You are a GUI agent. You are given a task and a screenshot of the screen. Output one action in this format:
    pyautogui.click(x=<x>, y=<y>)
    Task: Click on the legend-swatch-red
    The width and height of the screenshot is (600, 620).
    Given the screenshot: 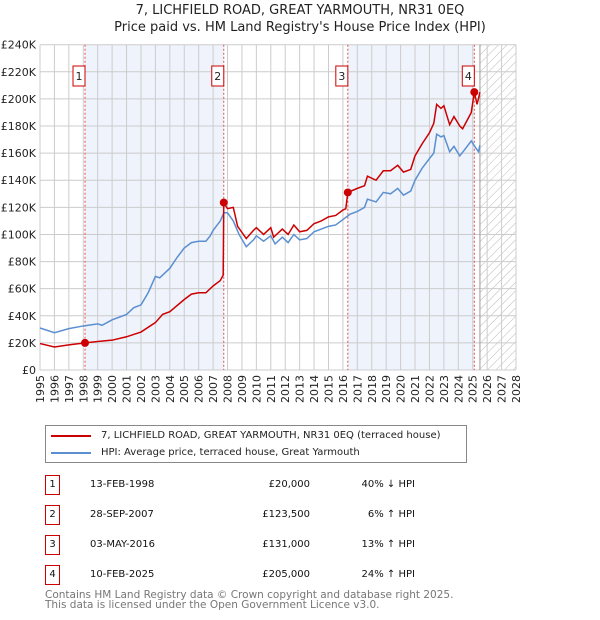 What is the action you would take?
    pyautogui.click(x=71, y=435)
    